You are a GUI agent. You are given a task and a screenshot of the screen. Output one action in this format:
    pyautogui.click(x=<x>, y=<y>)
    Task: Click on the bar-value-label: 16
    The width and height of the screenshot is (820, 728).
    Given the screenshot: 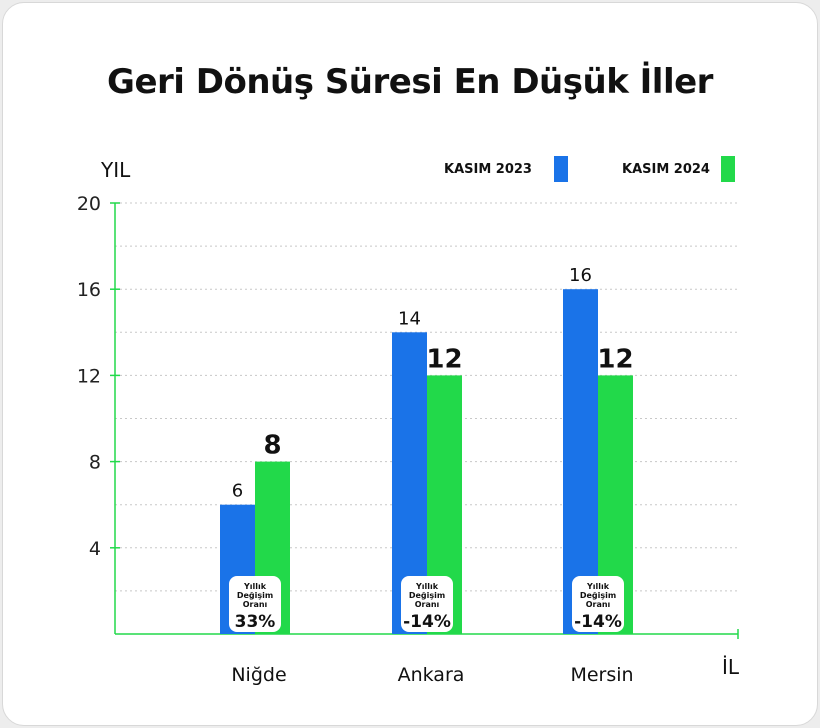 What is the action you would take?
    pyautogui.click(x=580, y=275)
    